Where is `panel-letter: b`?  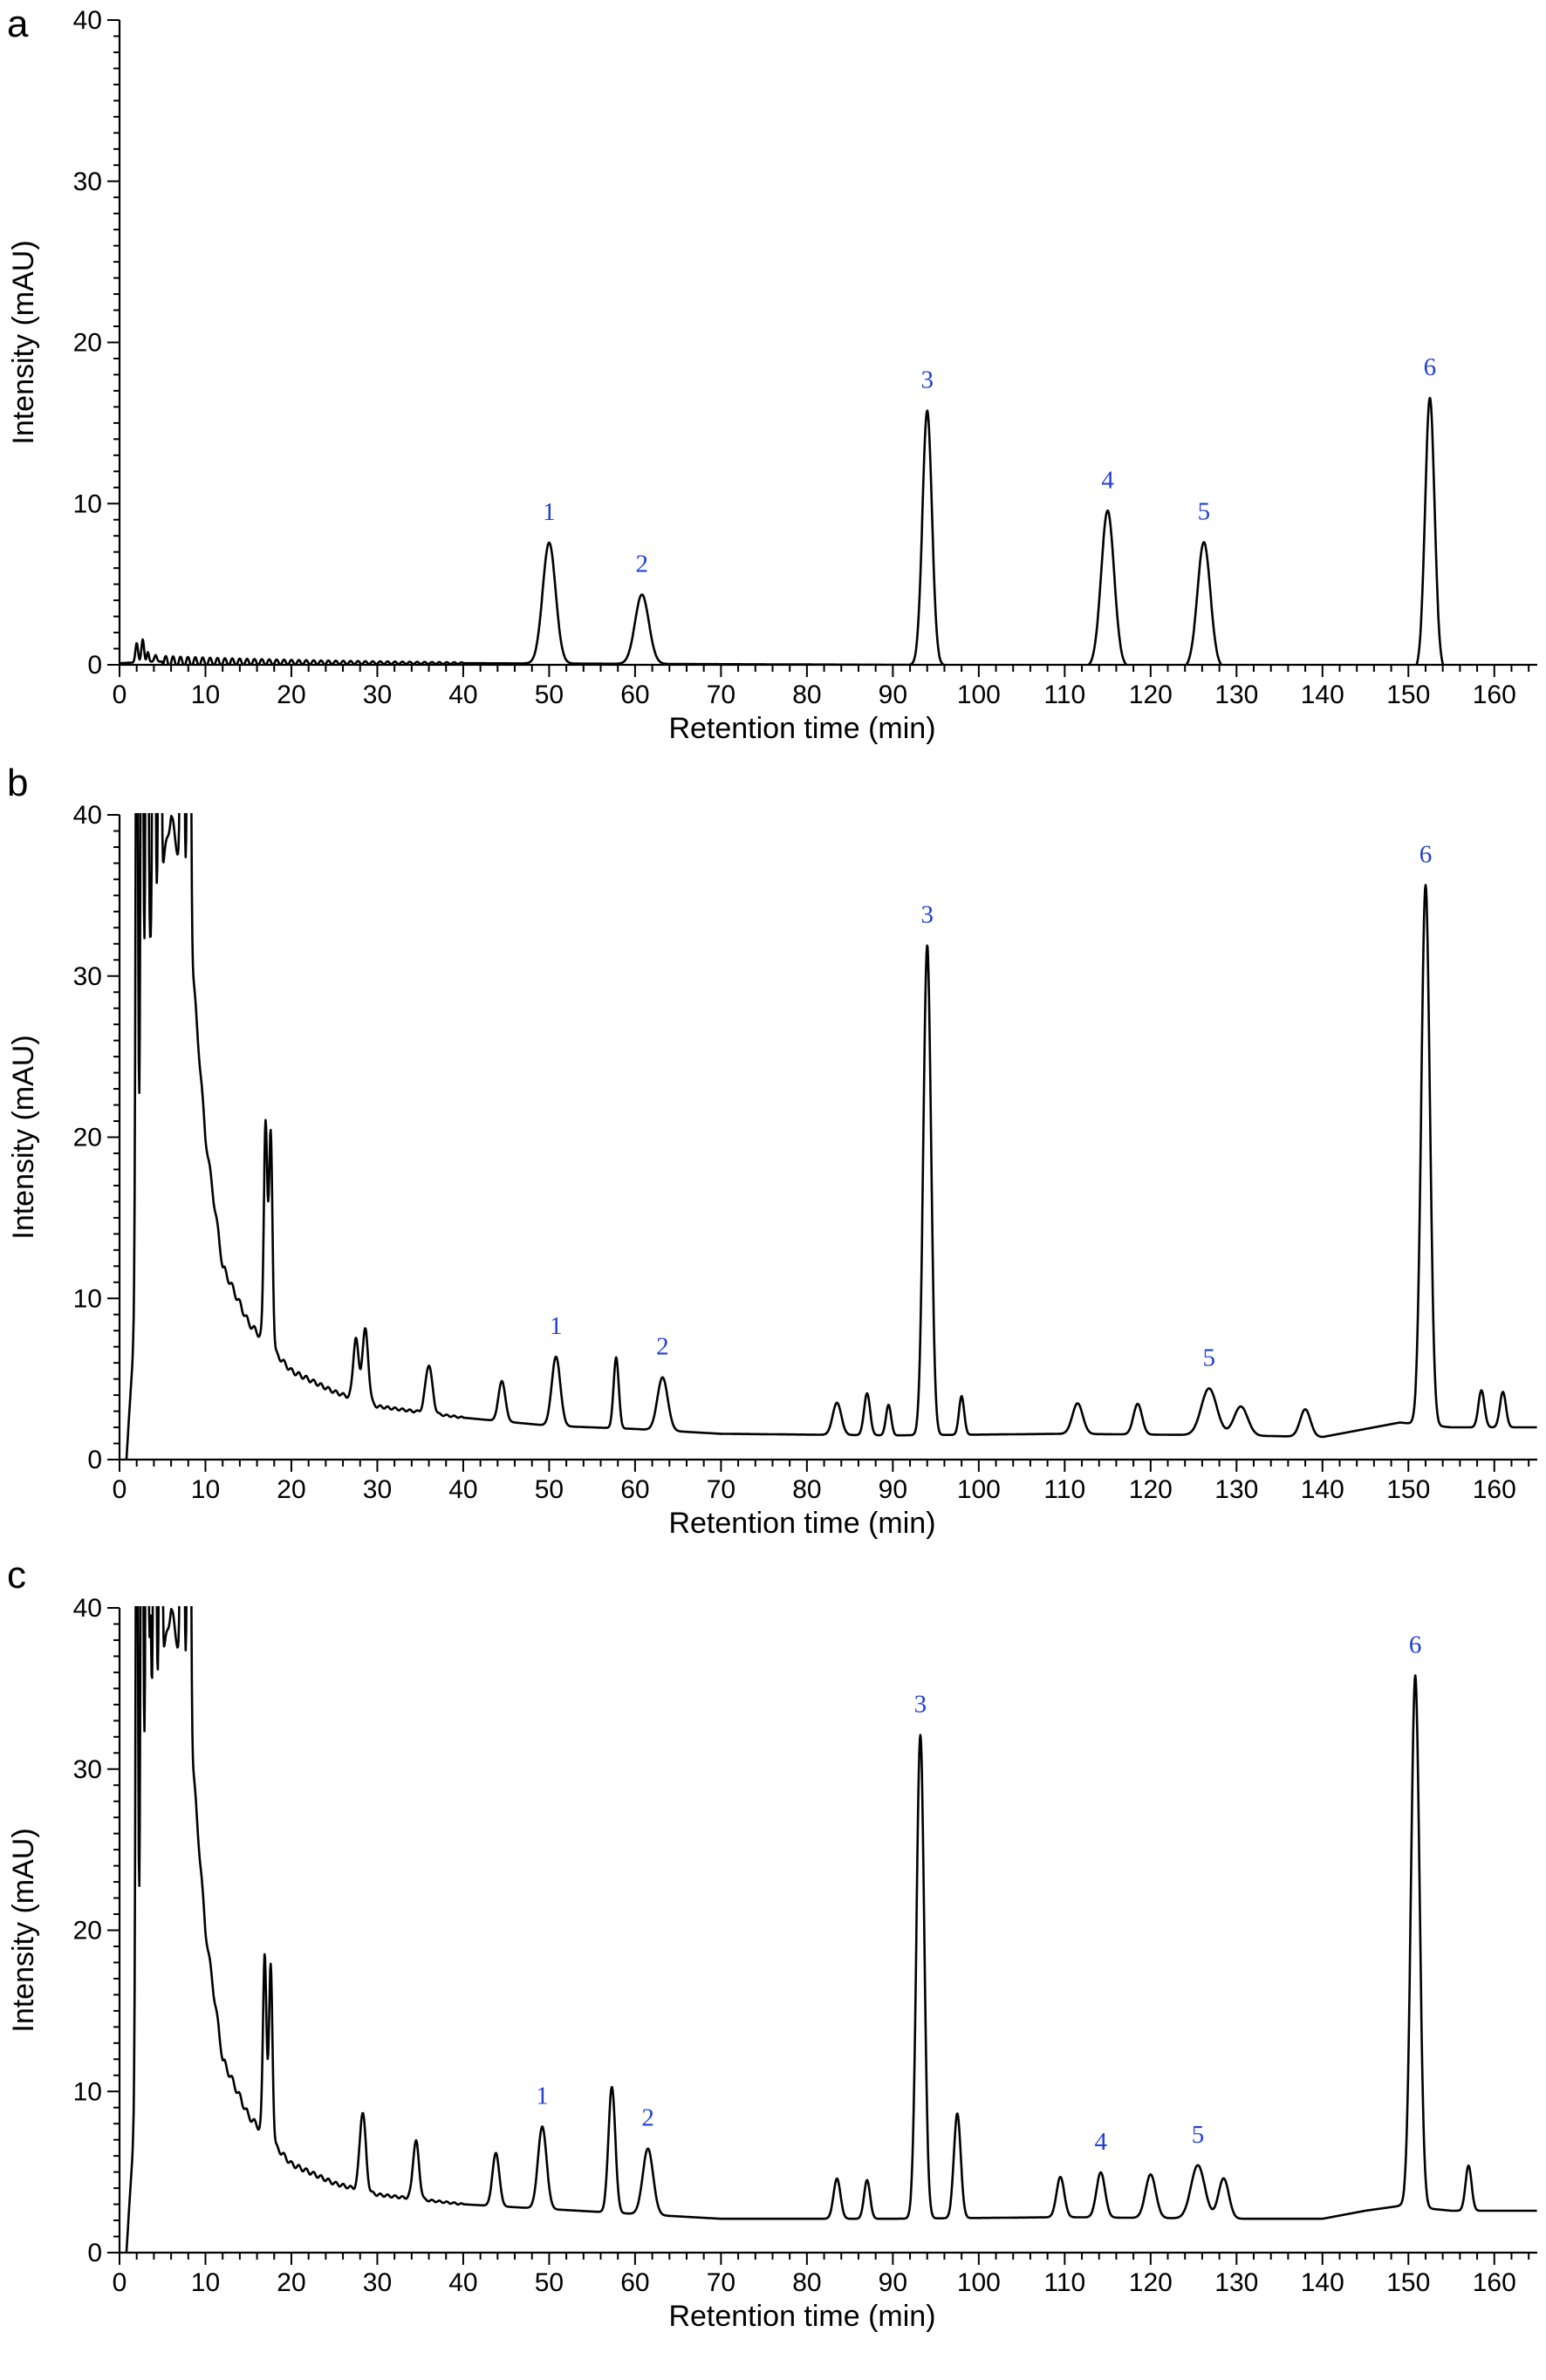 panel-letter: b is located at coordinates (17, 783).